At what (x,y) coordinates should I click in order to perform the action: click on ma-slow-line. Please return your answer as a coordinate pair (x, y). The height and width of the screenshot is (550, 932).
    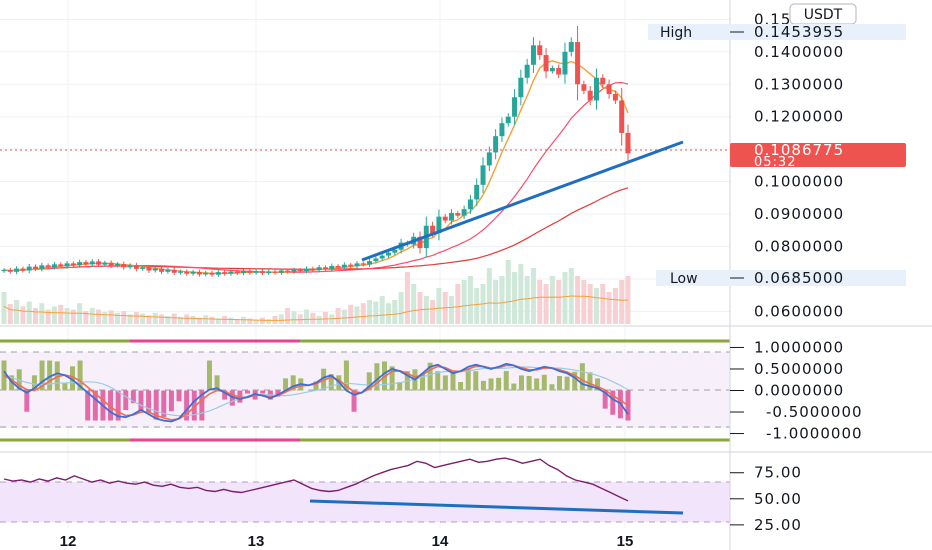
    Looking at the image, I should click on (316, 229).